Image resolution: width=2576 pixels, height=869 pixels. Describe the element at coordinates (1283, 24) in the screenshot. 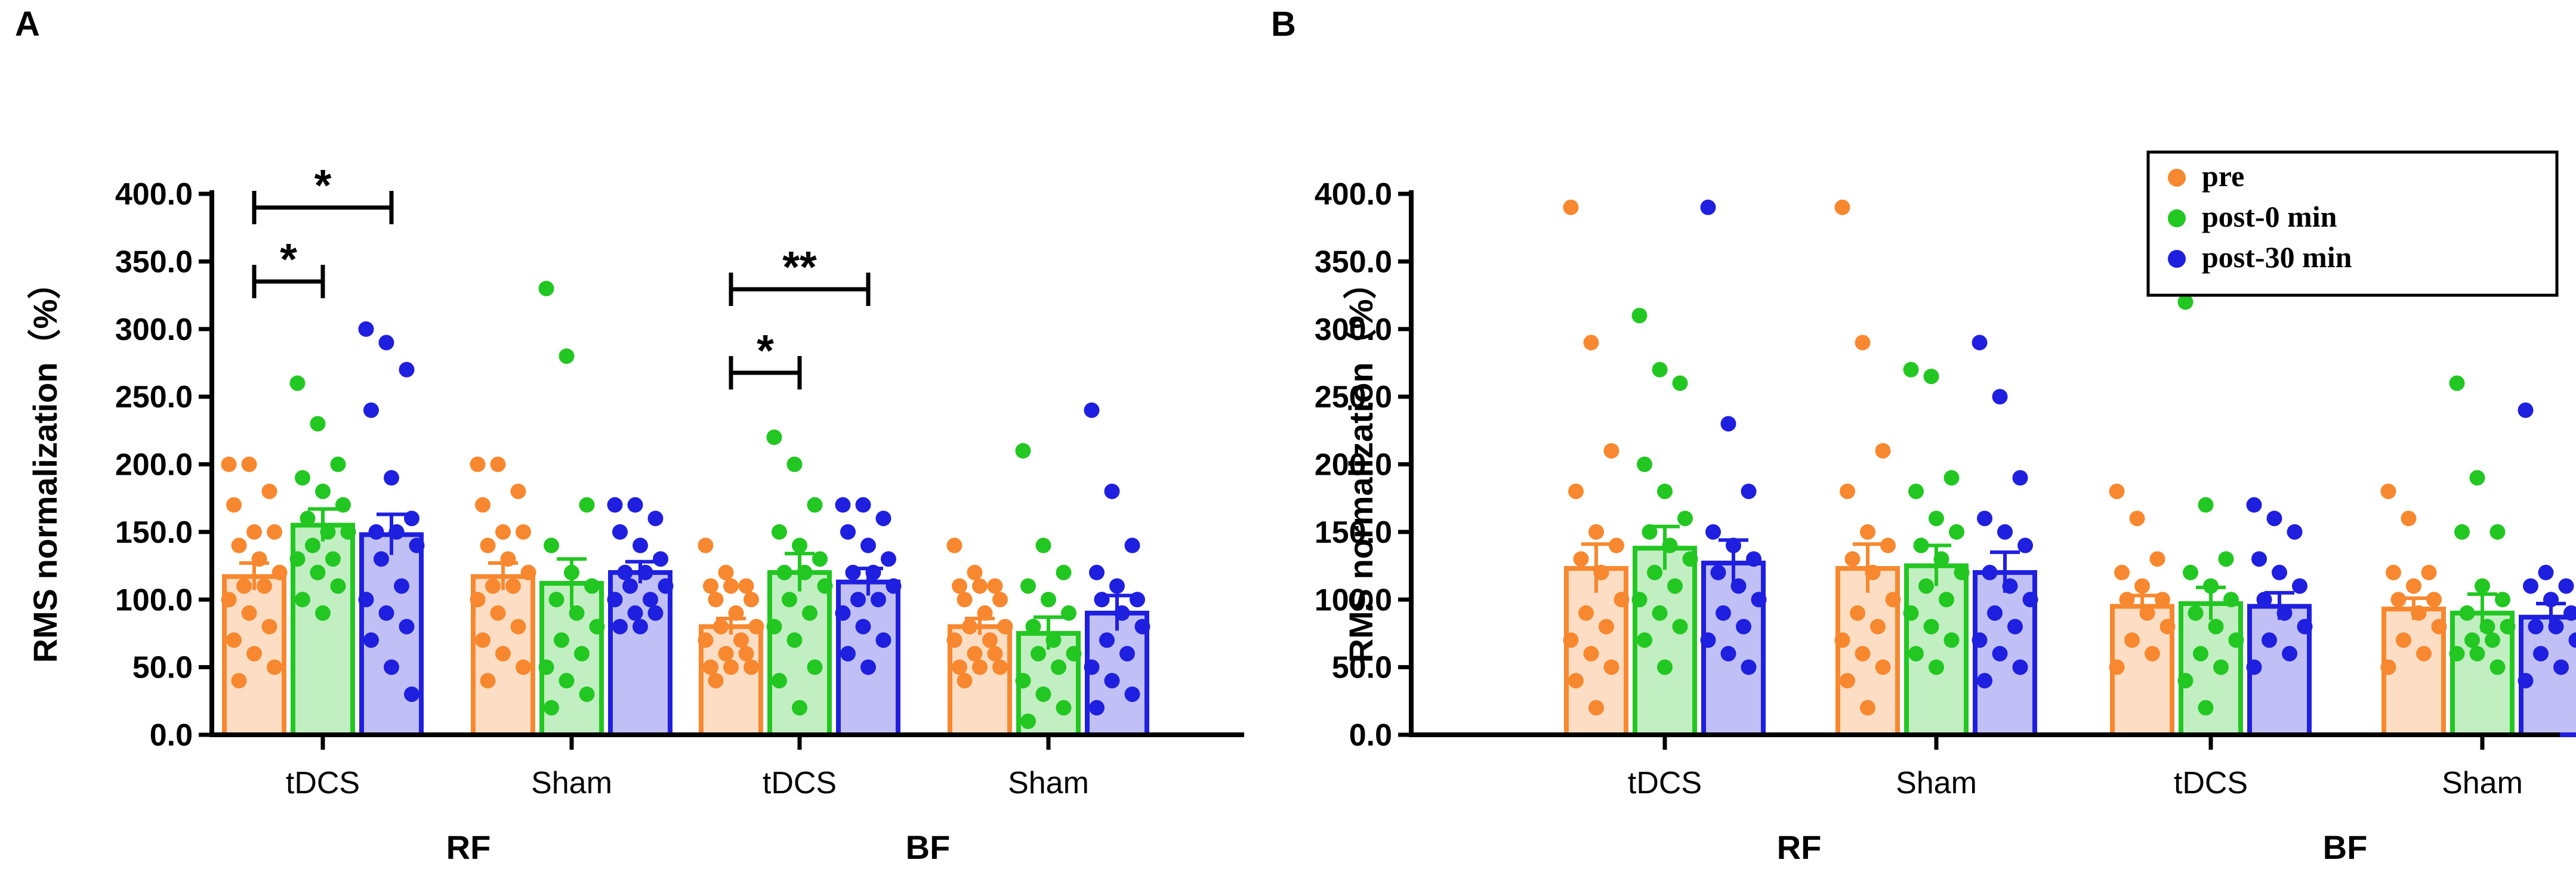

I see `panel-letter: B` at that location.